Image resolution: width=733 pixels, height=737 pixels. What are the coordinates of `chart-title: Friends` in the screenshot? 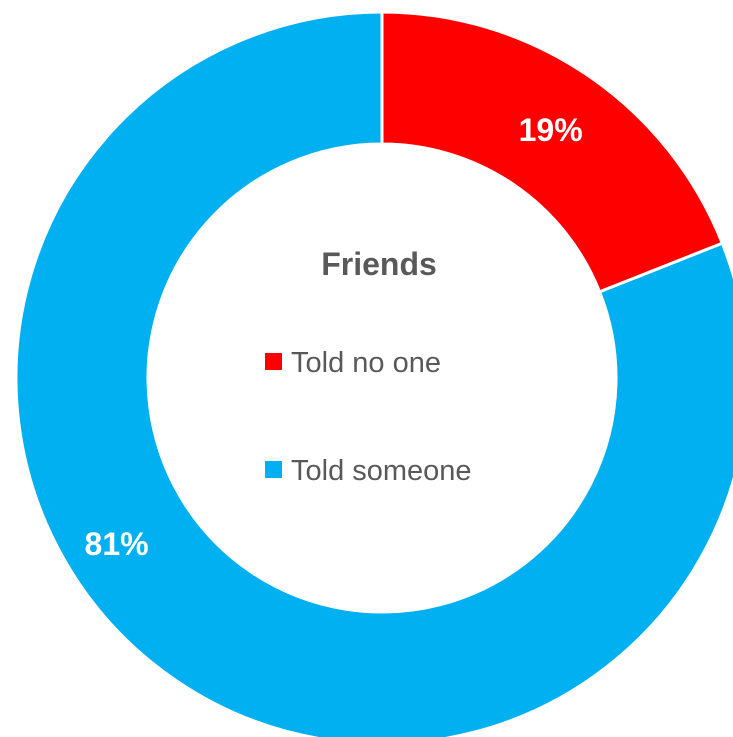 It's located at (379, 264).